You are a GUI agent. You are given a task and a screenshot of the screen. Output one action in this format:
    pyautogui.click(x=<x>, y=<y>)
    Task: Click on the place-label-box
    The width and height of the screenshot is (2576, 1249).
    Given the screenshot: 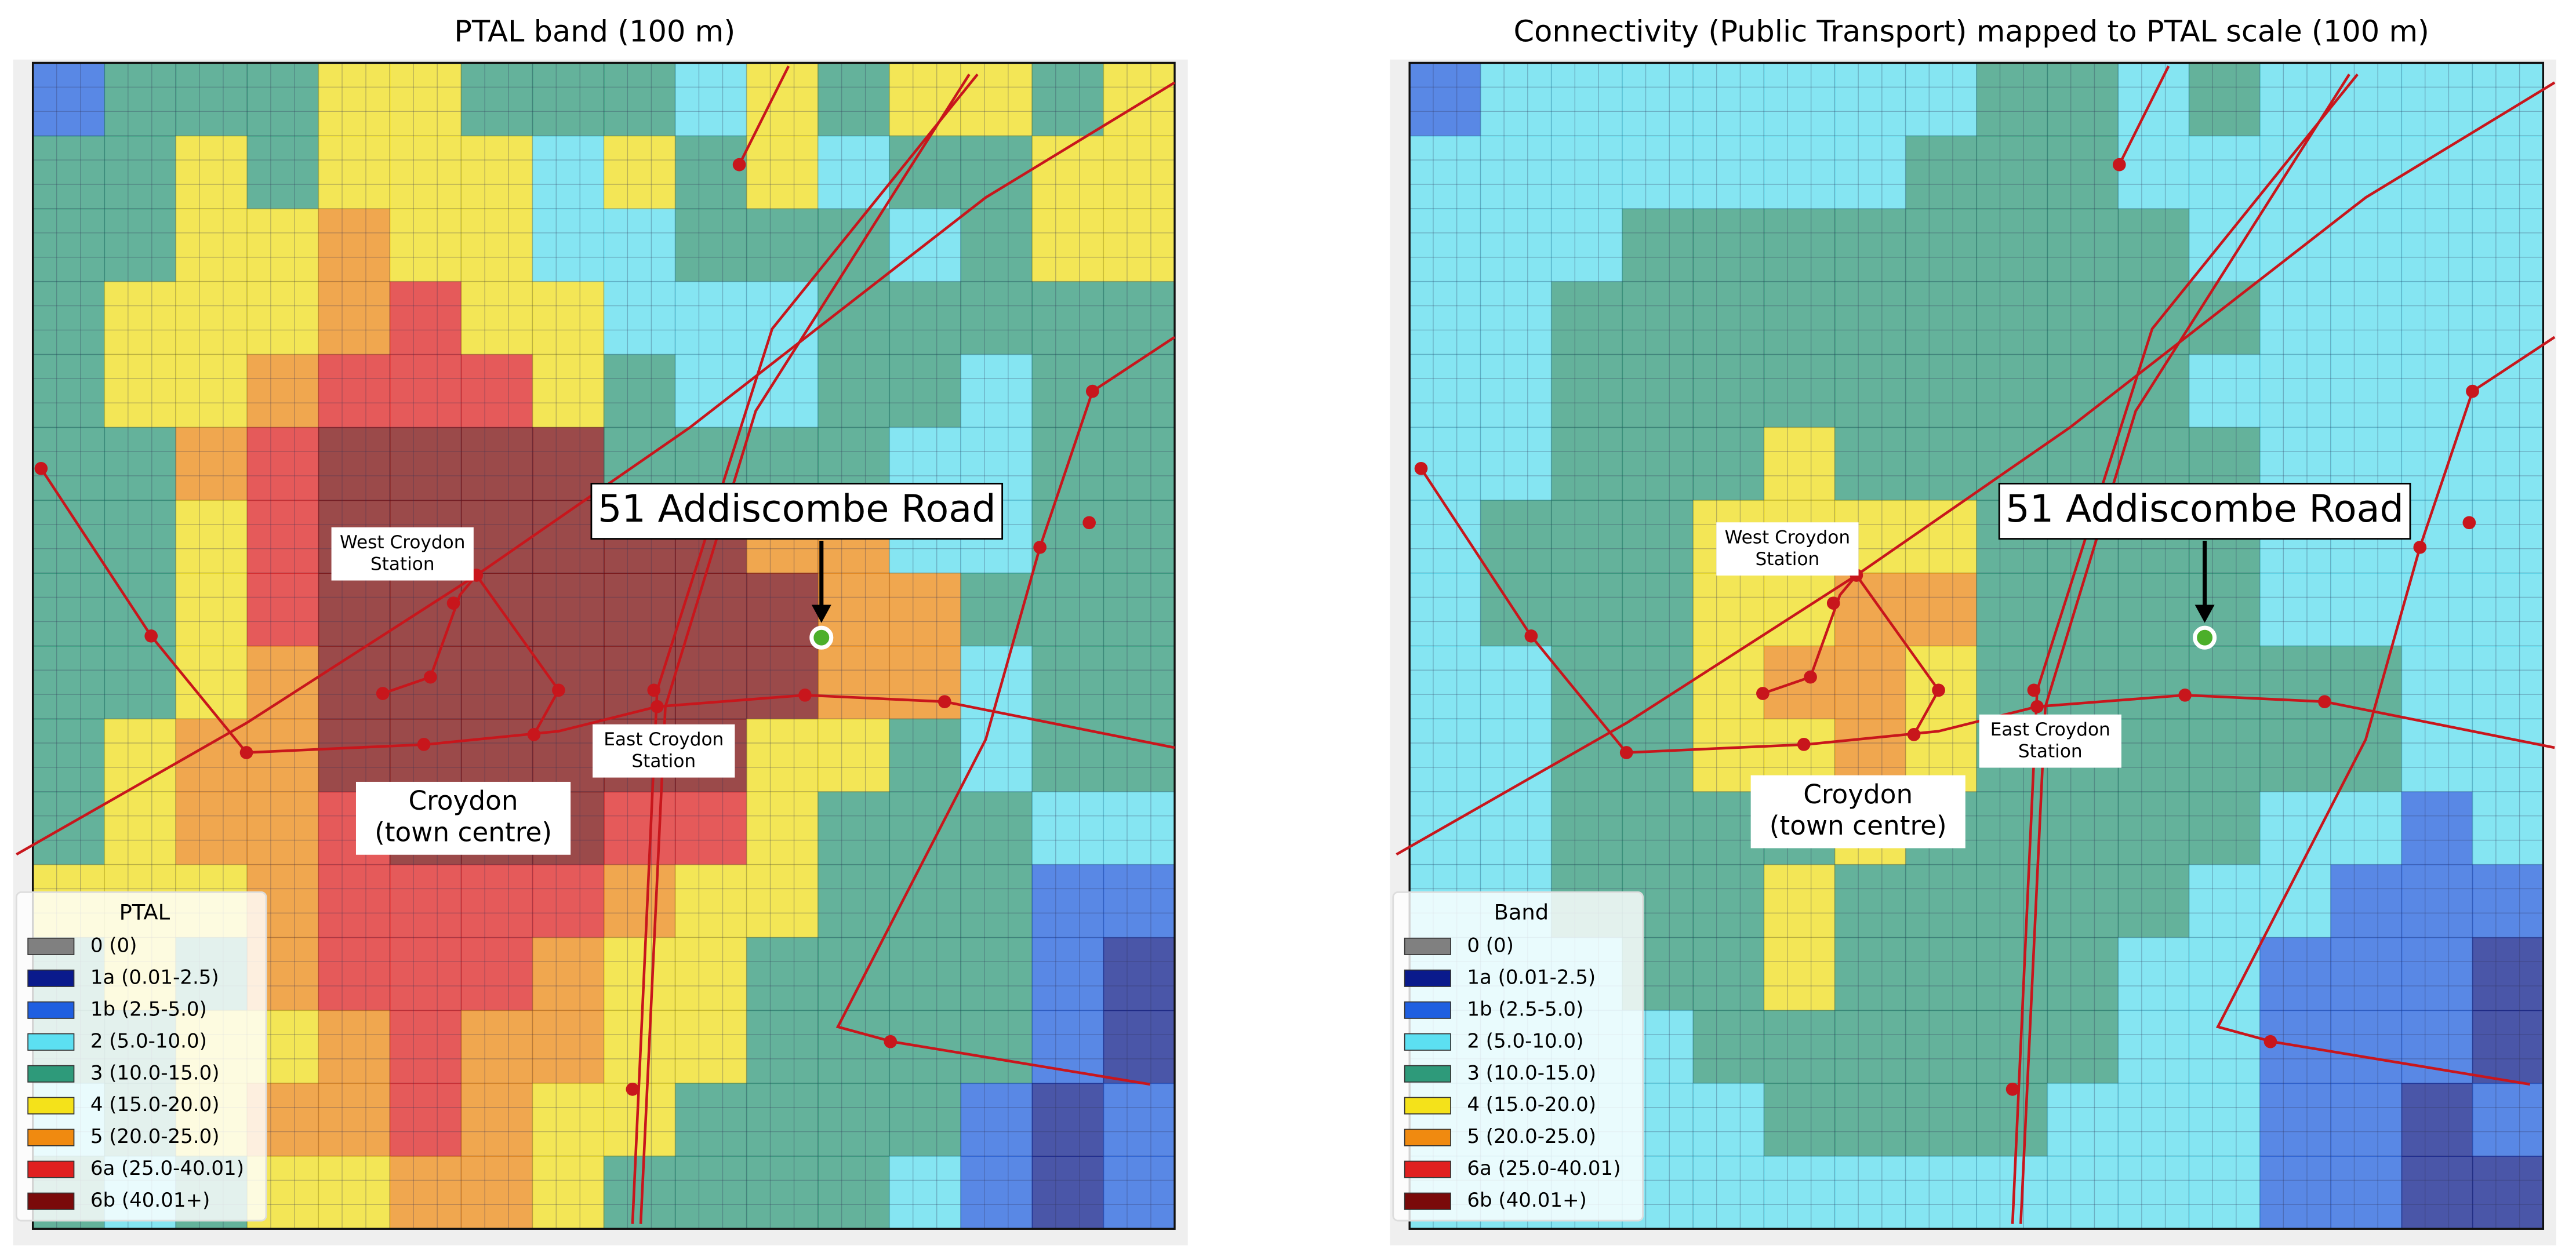 What is the action you would take?
    pyautogui.click(x=463, y=818)
    